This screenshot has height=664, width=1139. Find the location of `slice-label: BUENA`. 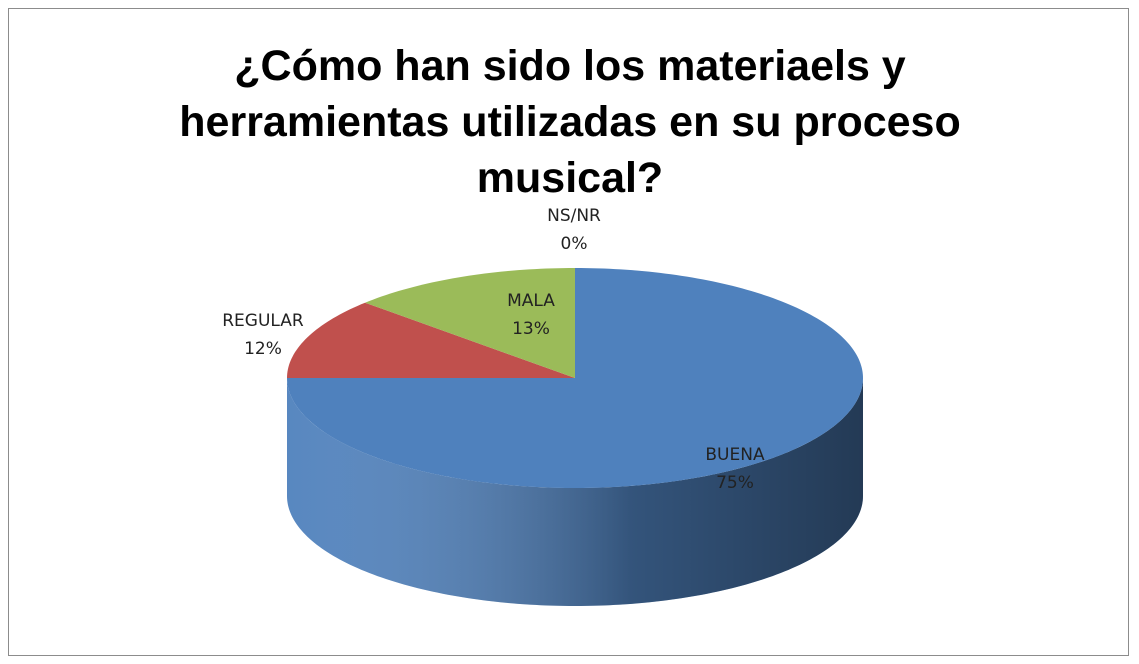

slice-label: BUENA is located at coordinates (735, 455).